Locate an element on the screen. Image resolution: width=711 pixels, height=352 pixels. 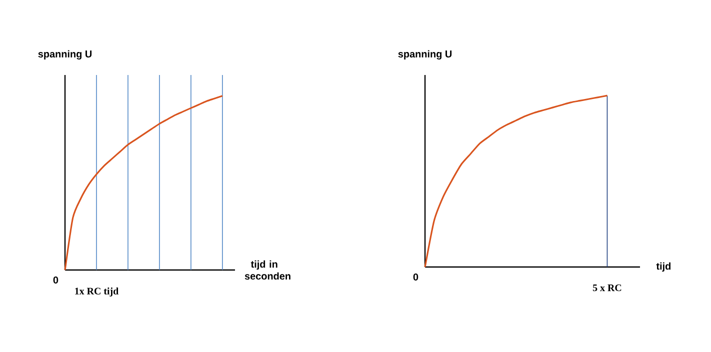
text: 5 x RC is located at coordinates (607, 288).